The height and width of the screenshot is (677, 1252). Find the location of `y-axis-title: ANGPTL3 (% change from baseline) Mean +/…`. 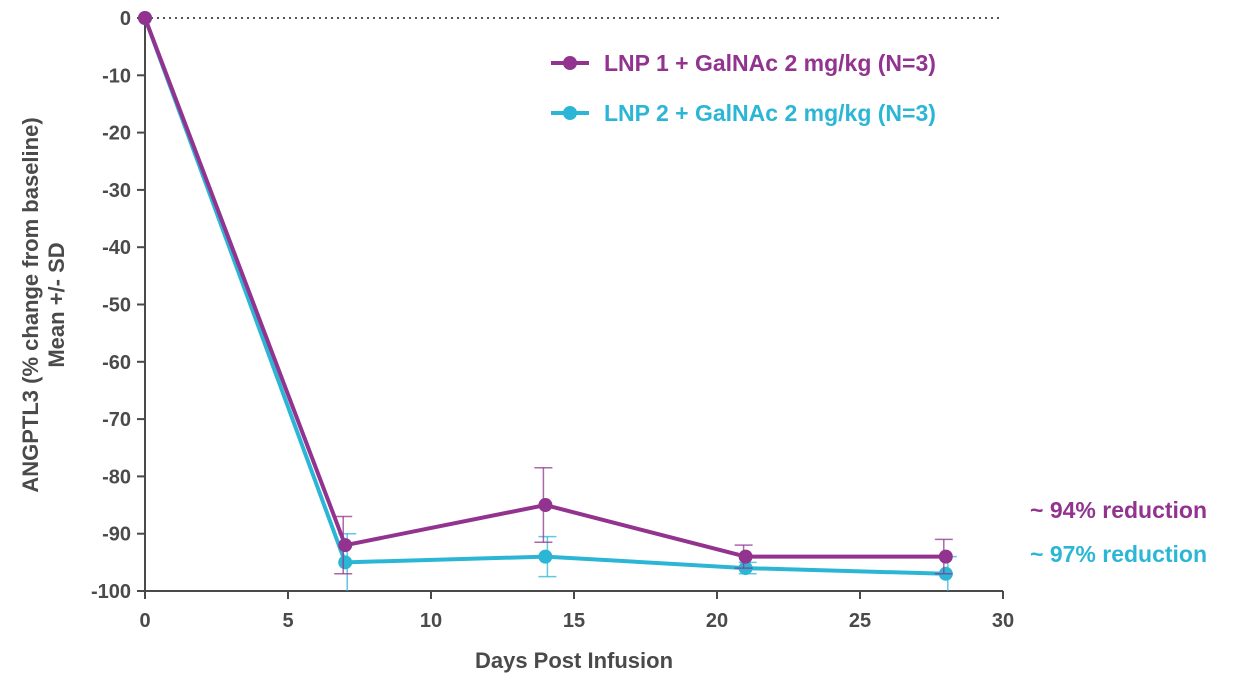

y-axis-title: ANGPTL3 (% change from baseline) Mean +/… is located at coordinates (43, 304).